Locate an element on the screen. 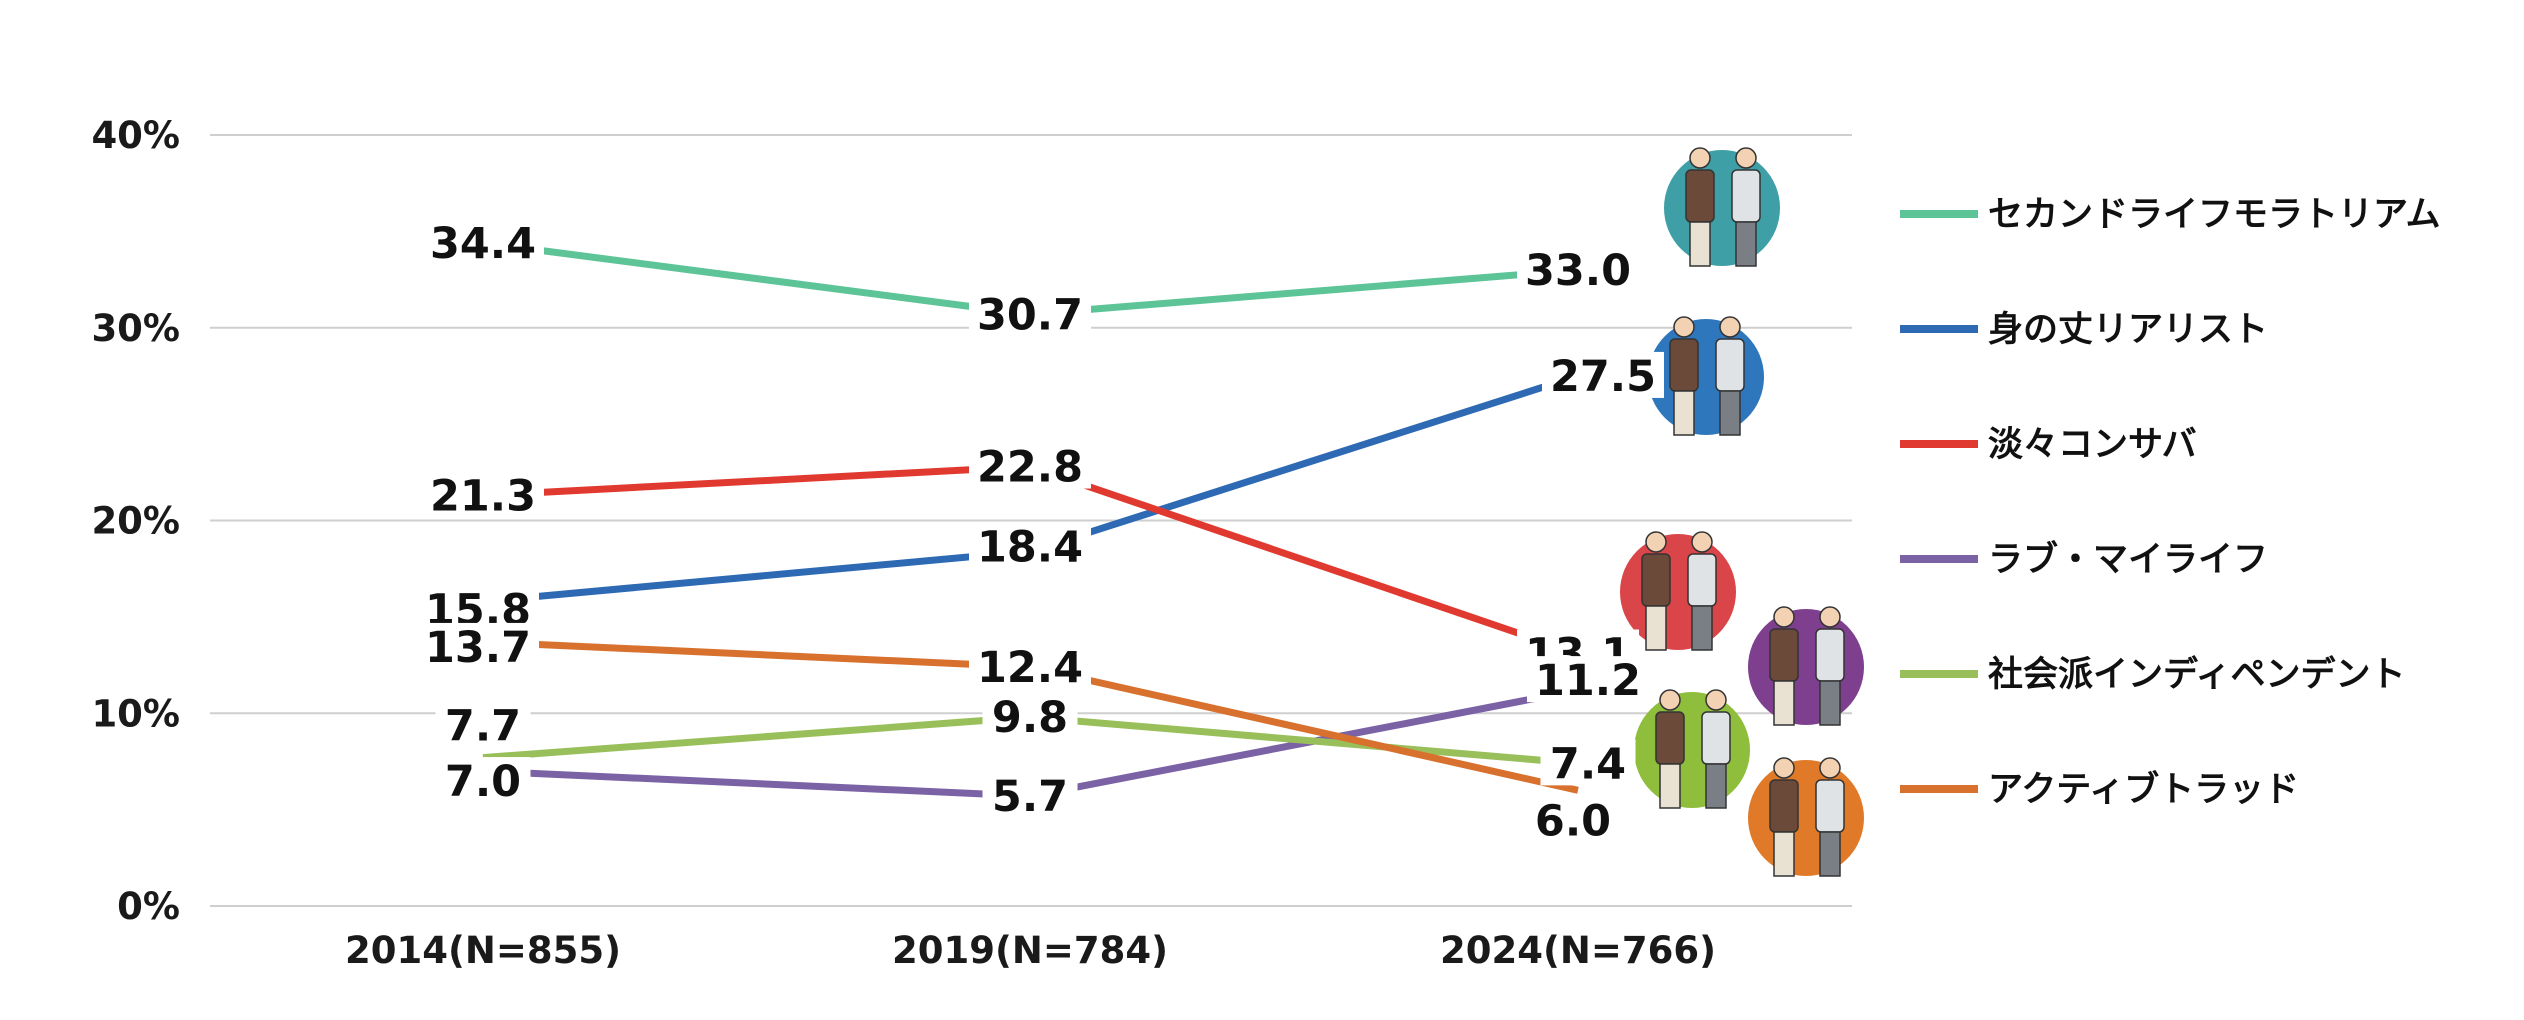 The height and width of the screenshot is (1020, 2524). legend-label: アクティブトラッド is located at coordinates (2143, 789).